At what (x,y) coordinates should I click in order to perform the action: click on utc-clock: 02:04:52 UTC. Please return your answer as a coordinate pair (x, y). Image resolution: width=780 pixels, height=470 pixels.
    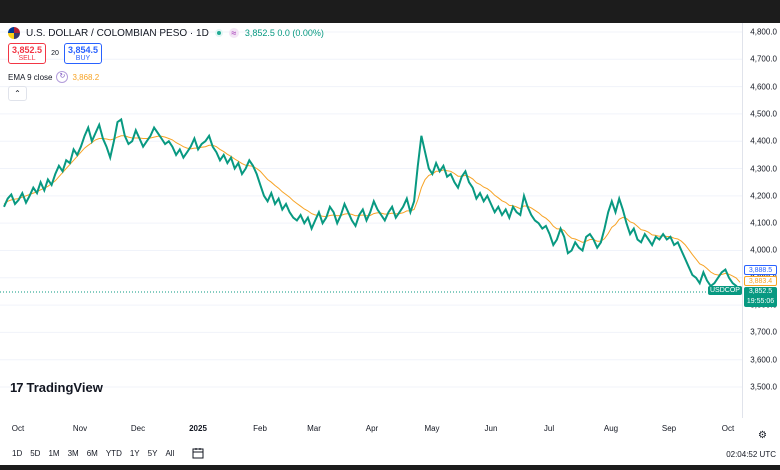
    Looking at the image, I should click on (751, 454).